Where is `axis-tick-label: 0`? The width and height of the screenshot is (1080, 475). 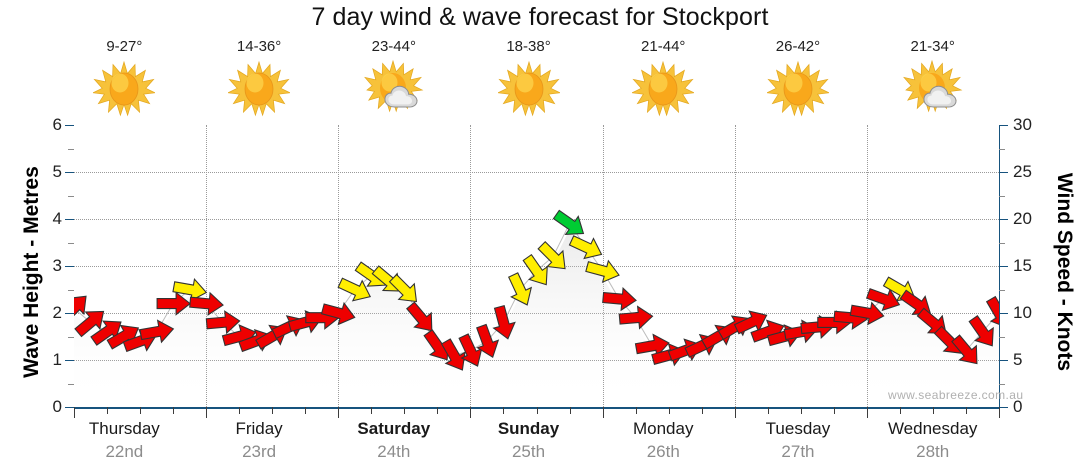 axis-tick-label: 0 is located at coordinates (57, 406).